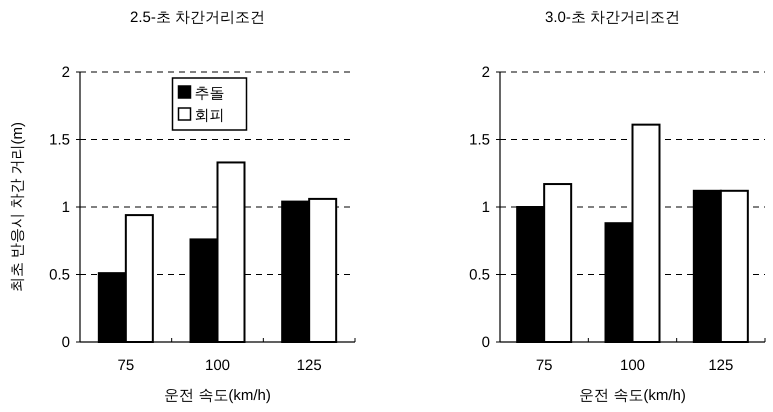 This screenshot has width=773, height=412. What do you see at coordinates (612, 17) in the screenshot?
I see `chart-title: 3.0-초 차간거리조건` at bounding box center [612, 17].